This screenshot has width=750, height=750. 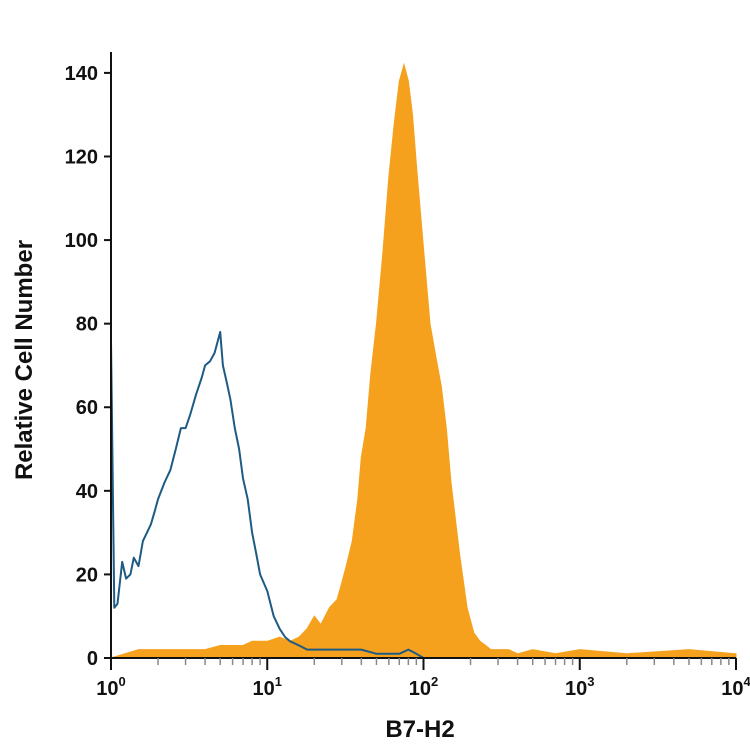 What do you see at coordinates (81, 241) in the screenshot?
I see `y-tick-label: 100` at bounding box center [81, 241].